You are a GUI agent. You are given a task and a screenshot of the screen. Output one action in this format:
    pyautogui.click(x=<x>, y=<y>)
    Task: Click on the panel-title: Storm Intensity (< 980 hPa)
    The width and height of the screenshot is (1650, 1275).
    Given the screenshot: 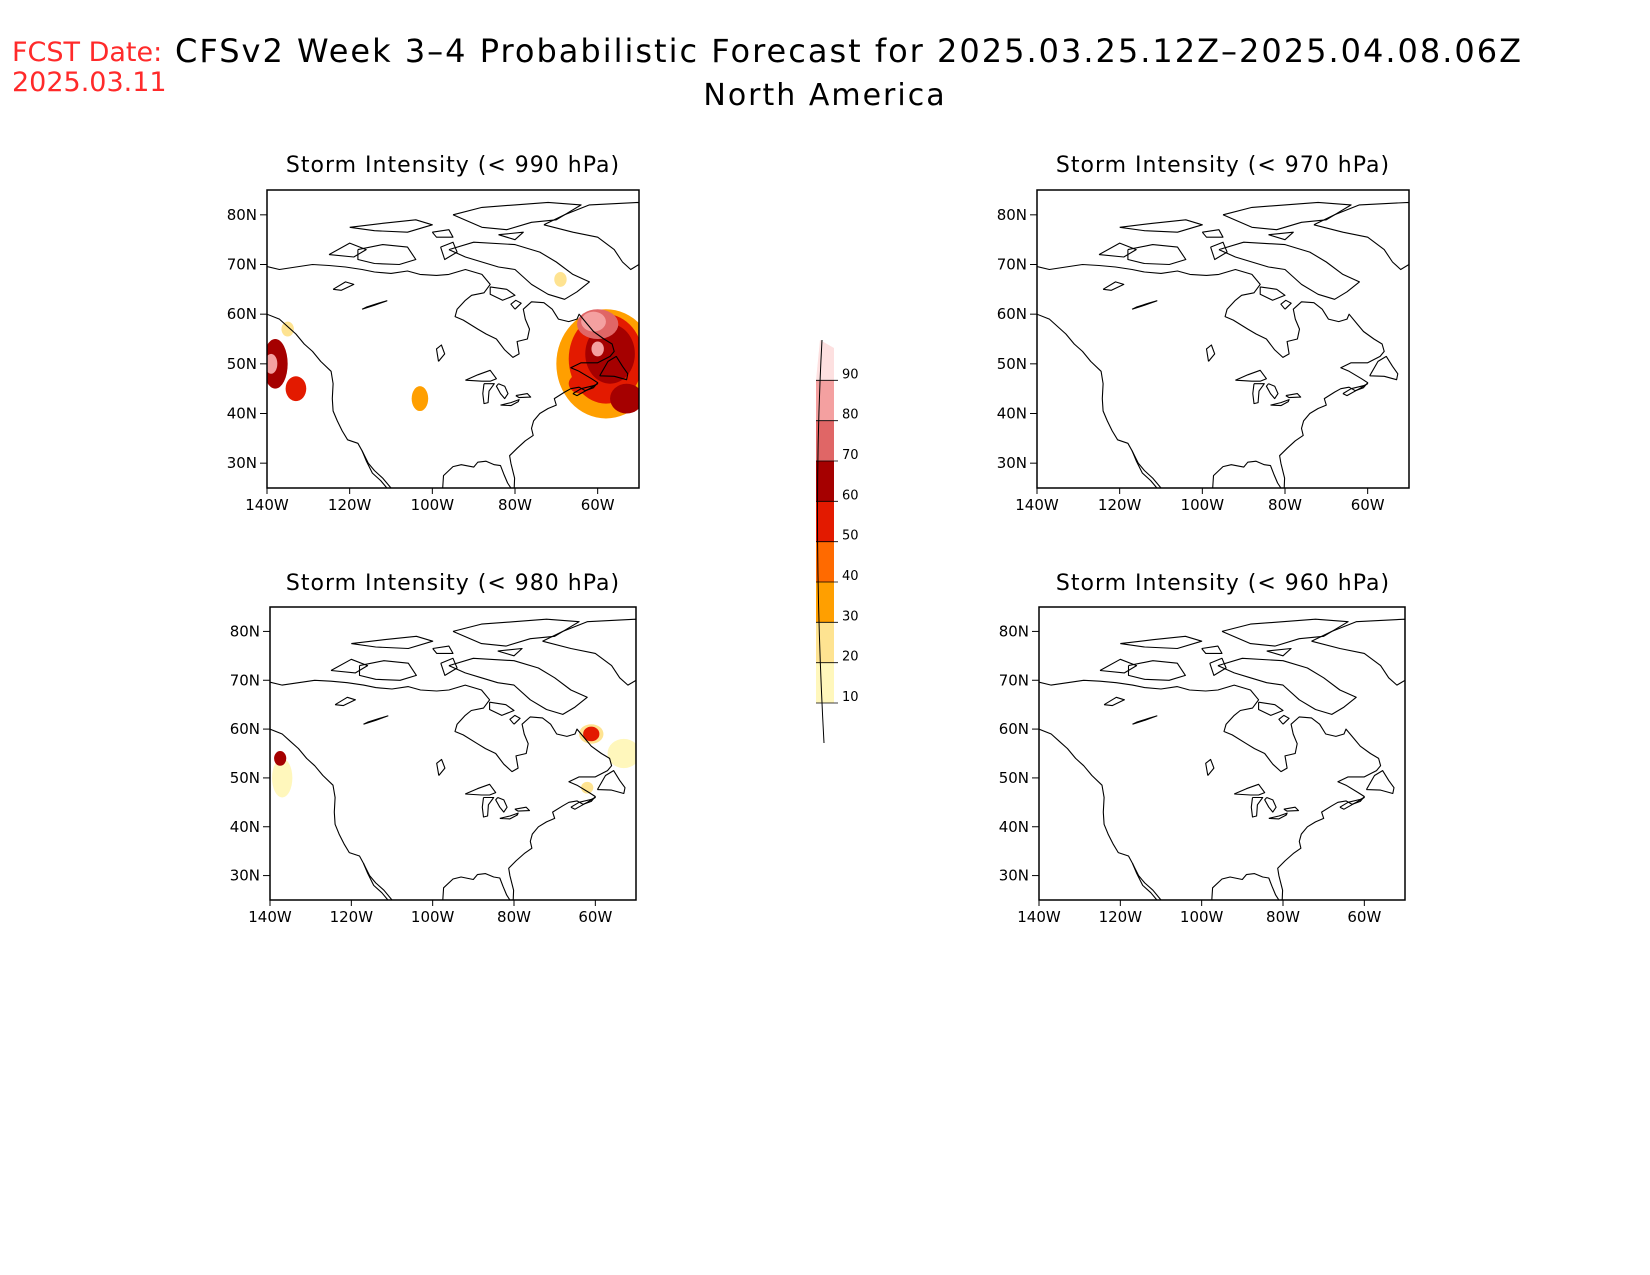 What is the action you would take?
    pyautogui.click(x=453, y=583)
    